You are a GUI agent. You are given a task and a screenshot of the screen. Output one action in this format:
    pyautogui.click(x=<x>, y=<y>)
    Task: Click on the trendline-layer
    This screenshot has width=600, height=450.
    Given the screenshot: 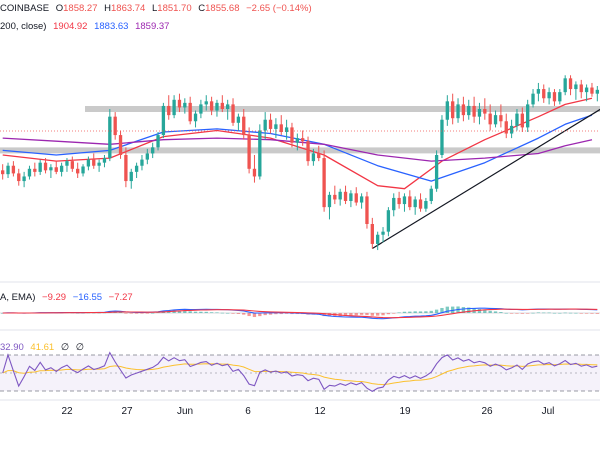 What is the action you would take?
    pyautogui.click(x=486, y=179)
    